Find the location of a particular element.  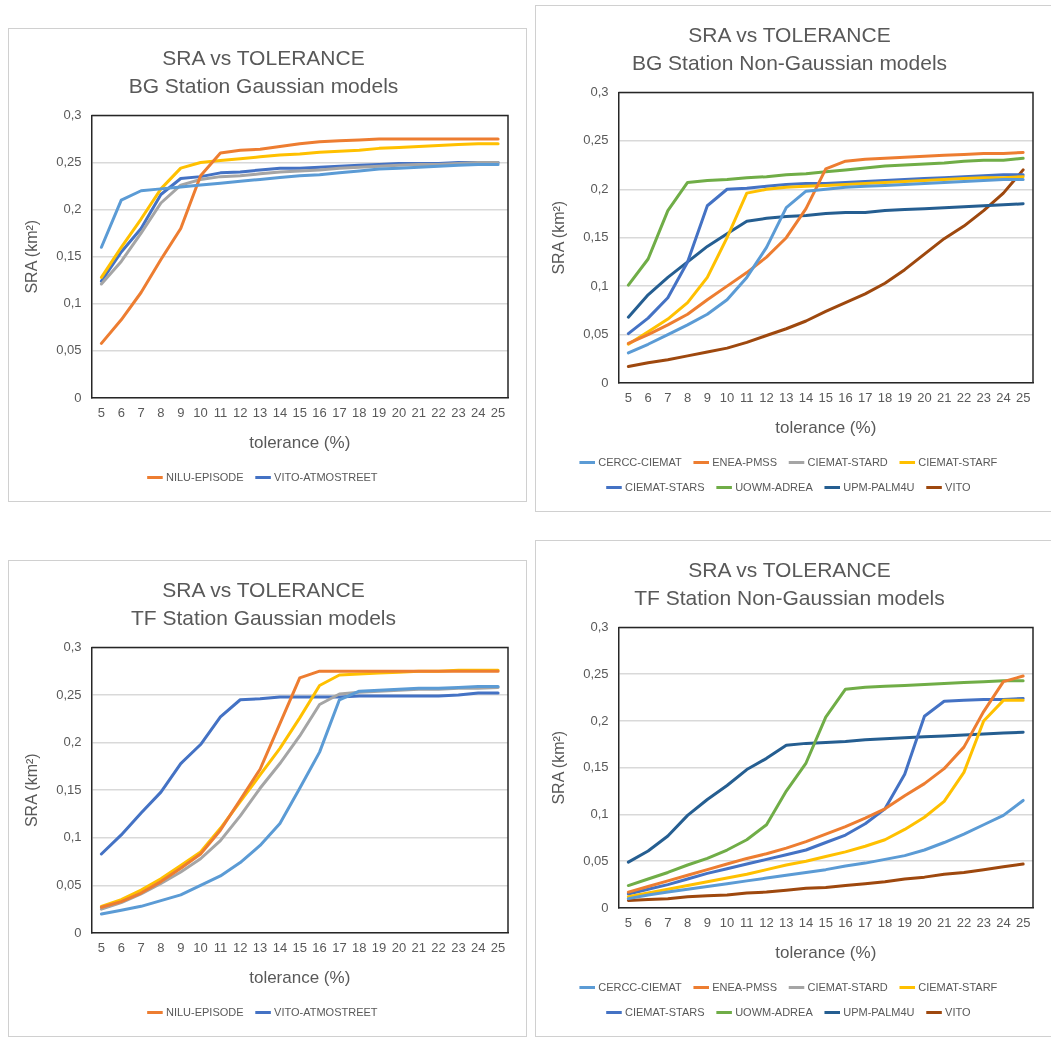

x-tick-label: 10 is located at coordinates (727, 923).